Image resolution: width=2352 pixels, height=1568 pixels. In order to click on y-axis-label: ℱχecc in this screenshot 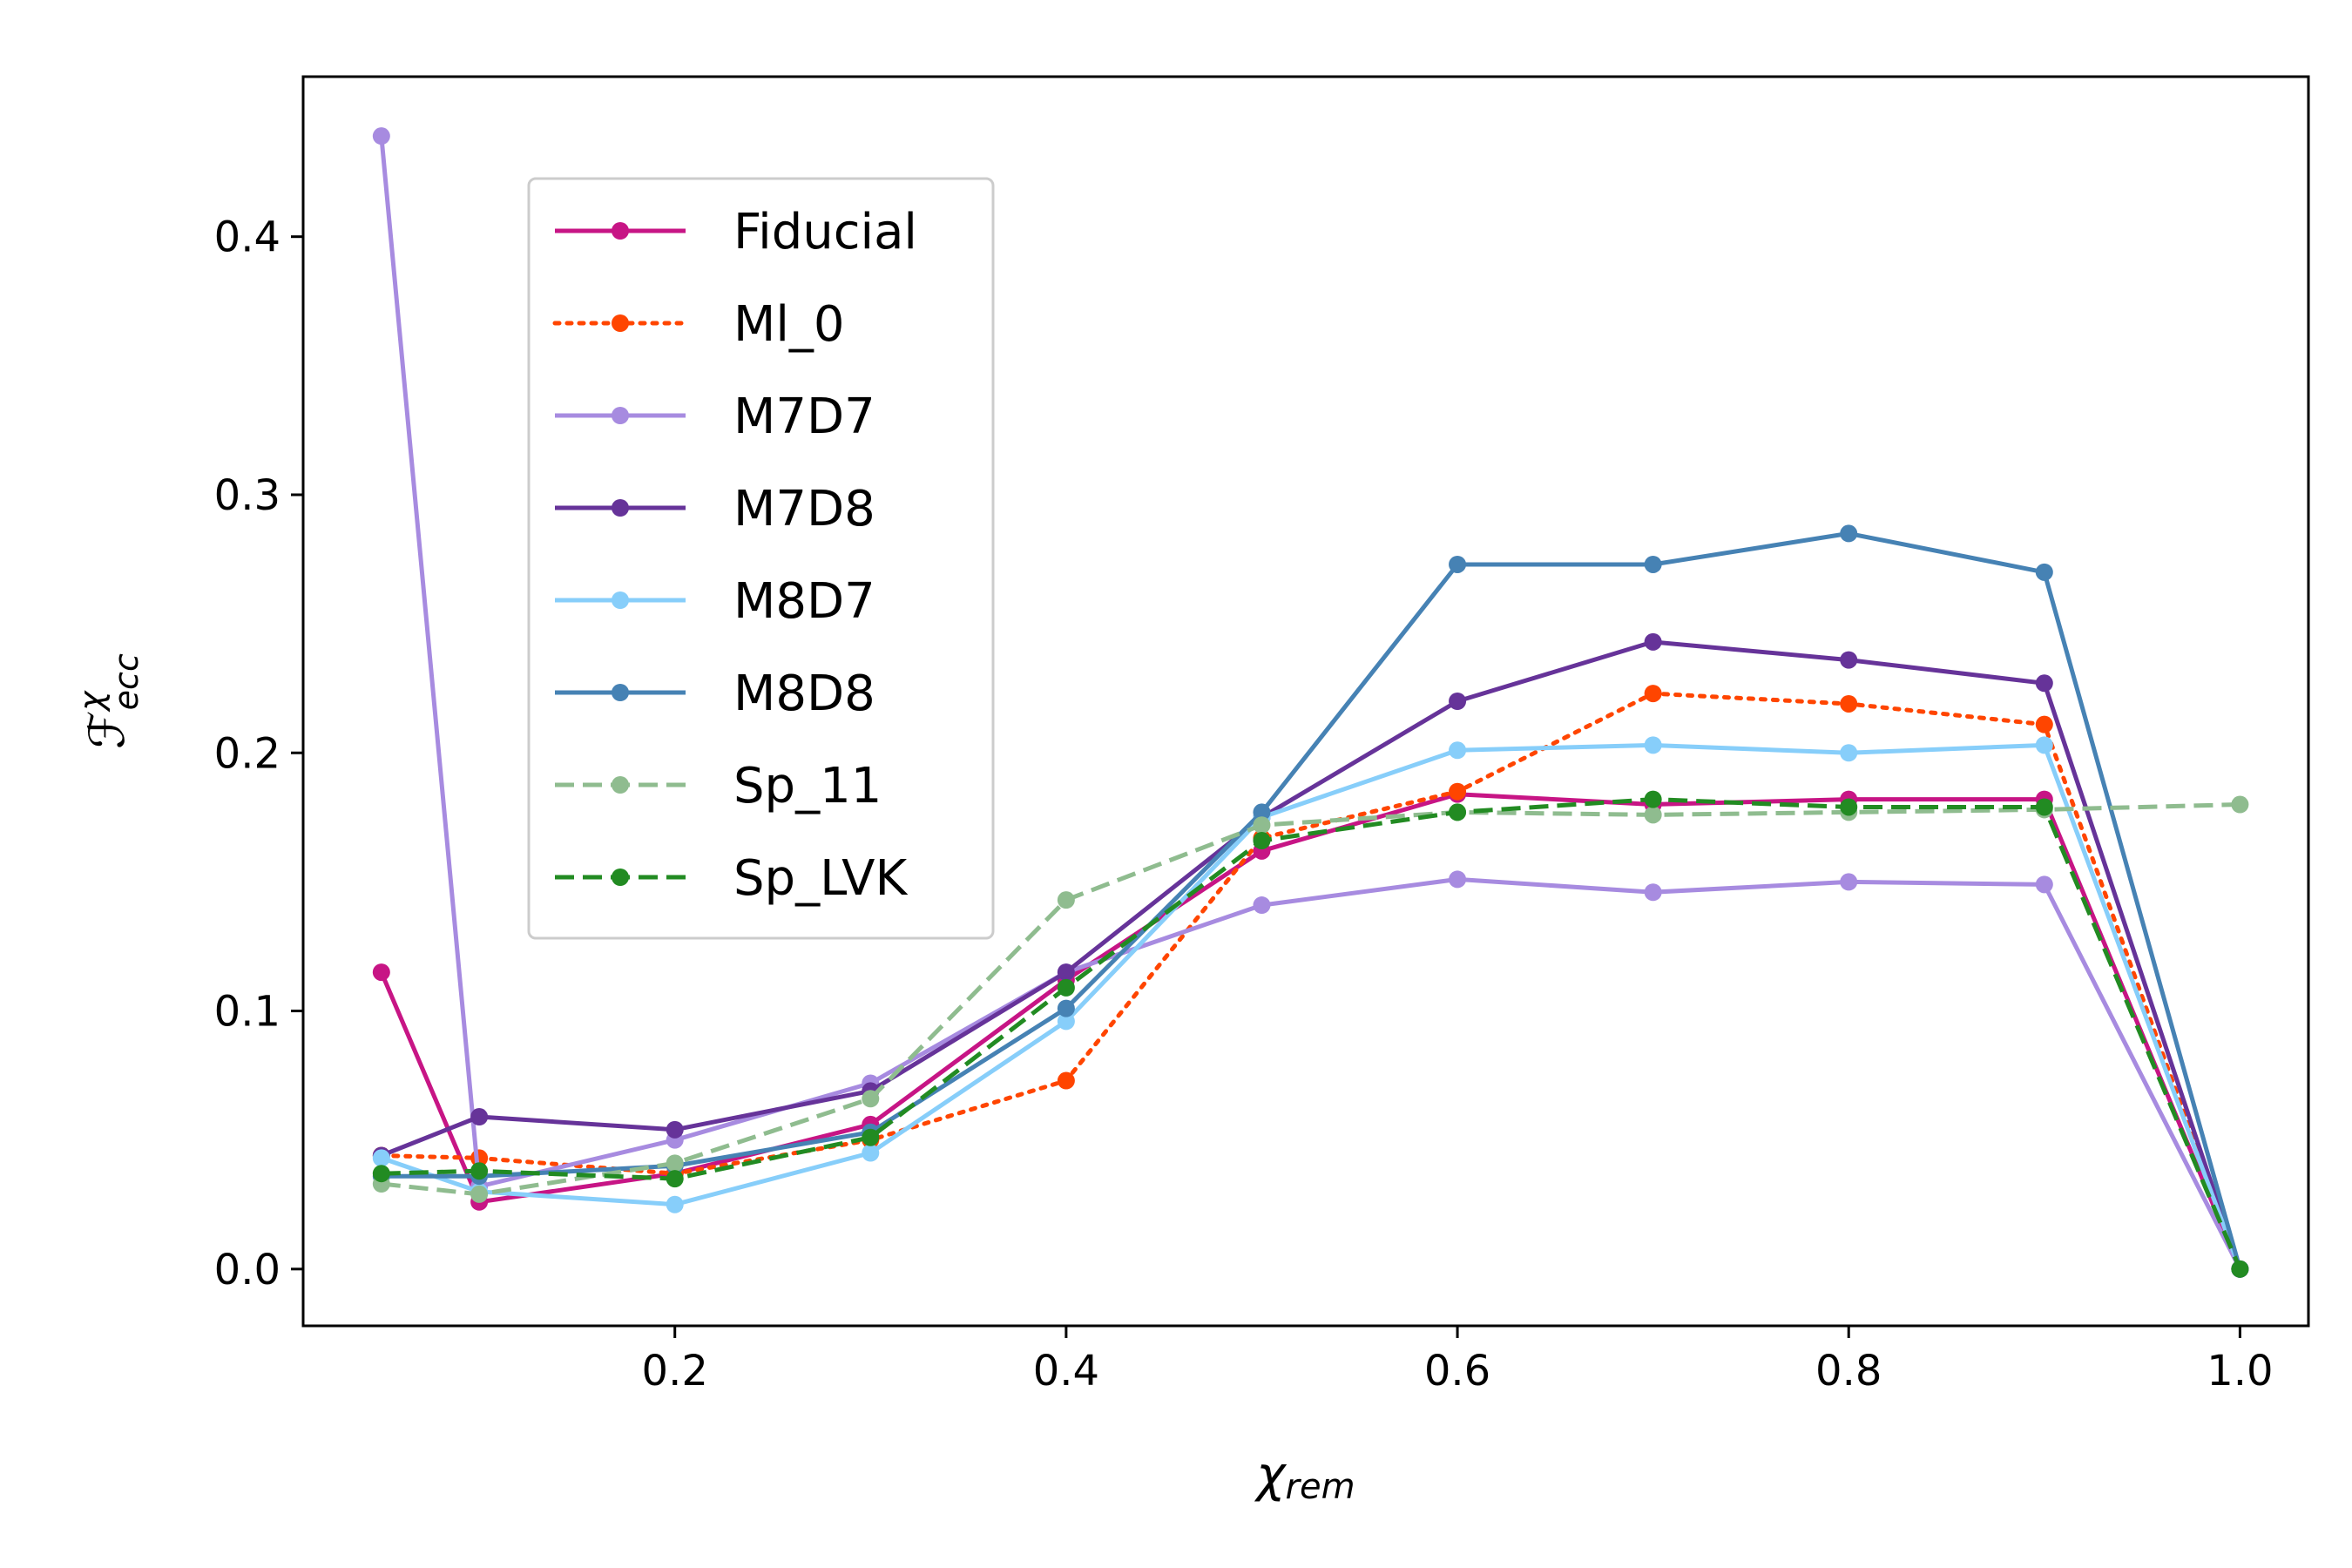, I will do `click(109, 701)`.